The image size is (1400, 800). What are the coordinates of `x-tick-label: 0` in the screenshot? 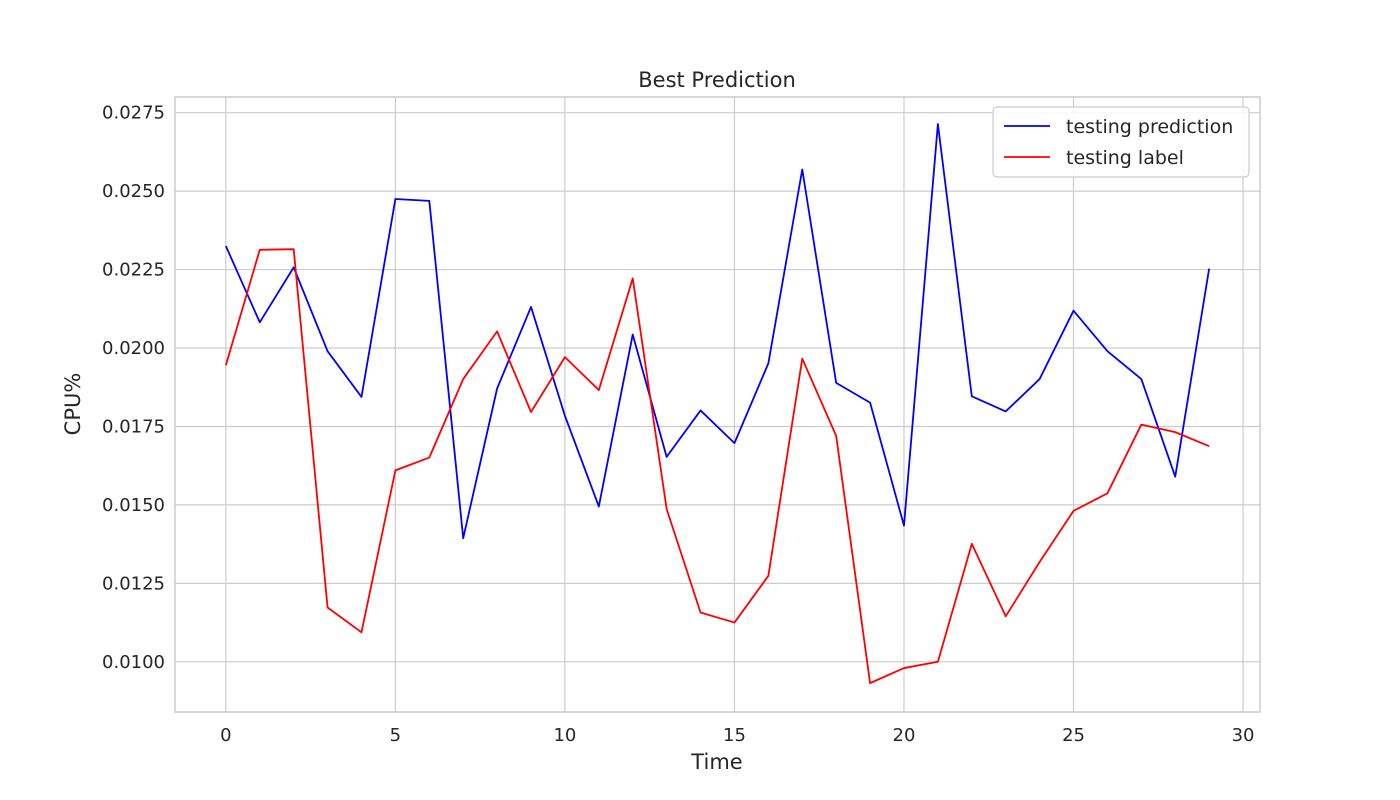 It's located at (225, 735).